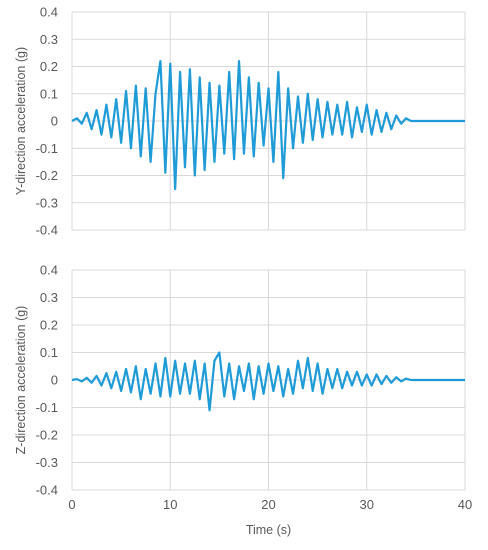 This screenshot has width=488, height=550. I want to click on x-tick-label: 0, so click(71, 504).